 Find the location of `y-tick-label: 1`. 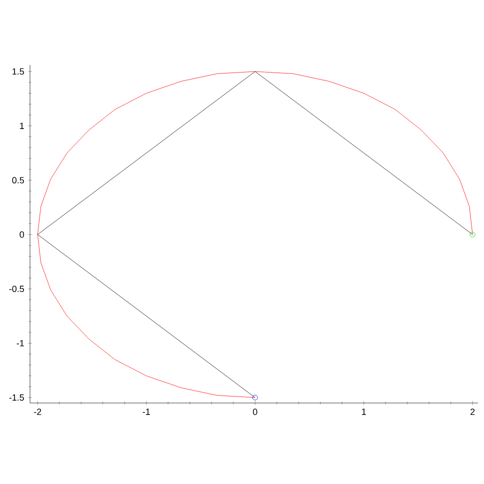

y-tick-label: 1 is located at coordinates (22, 125).